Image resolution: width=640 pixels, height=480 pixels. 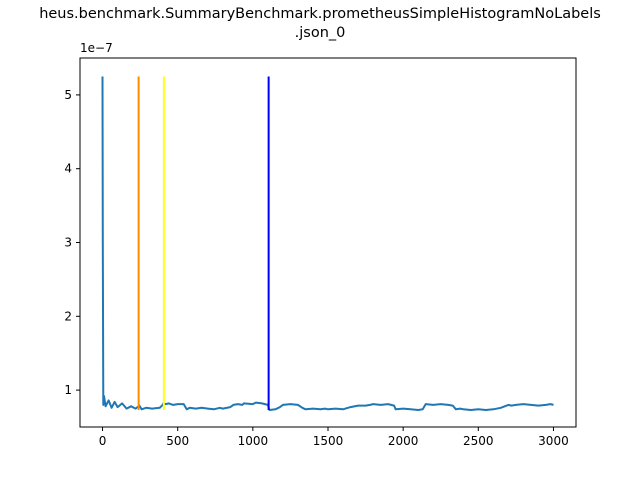 I want to click on x-tick-label: 500, so click(x=177, y=441).